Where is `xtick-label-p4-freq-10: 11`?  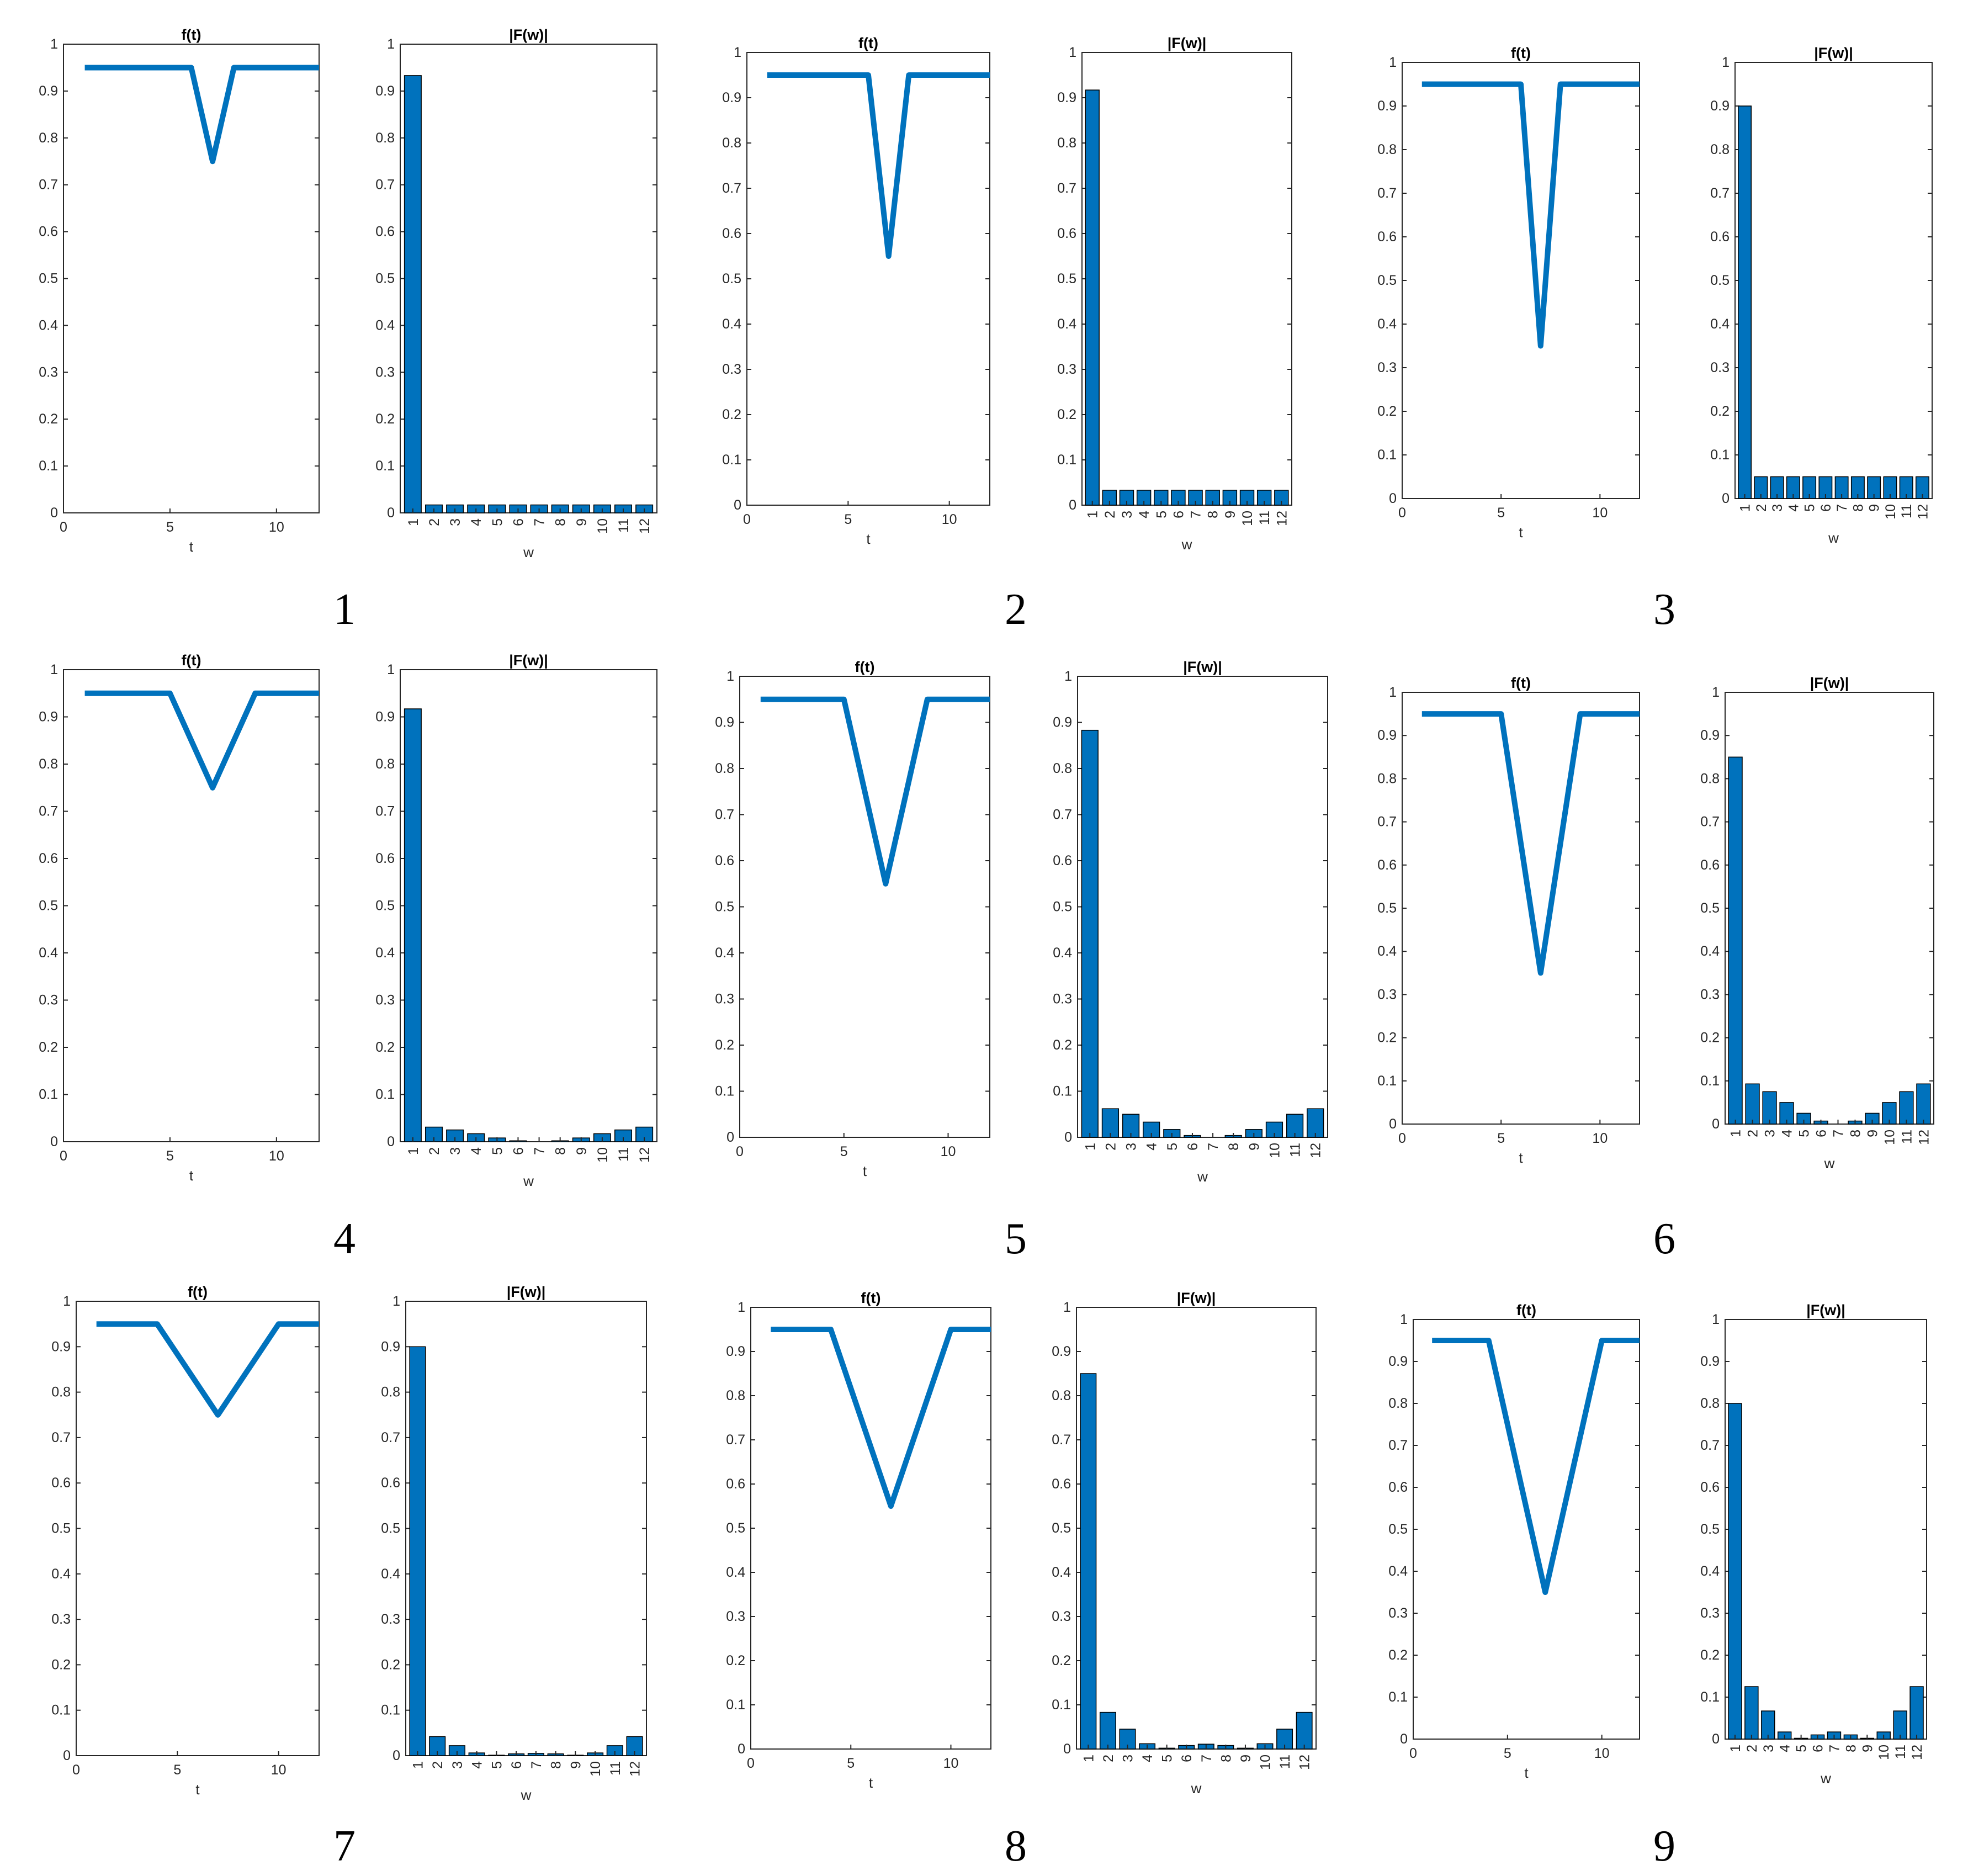
xtick-label-p4-freq-10: 11 is located at coordinates (624, 1154).